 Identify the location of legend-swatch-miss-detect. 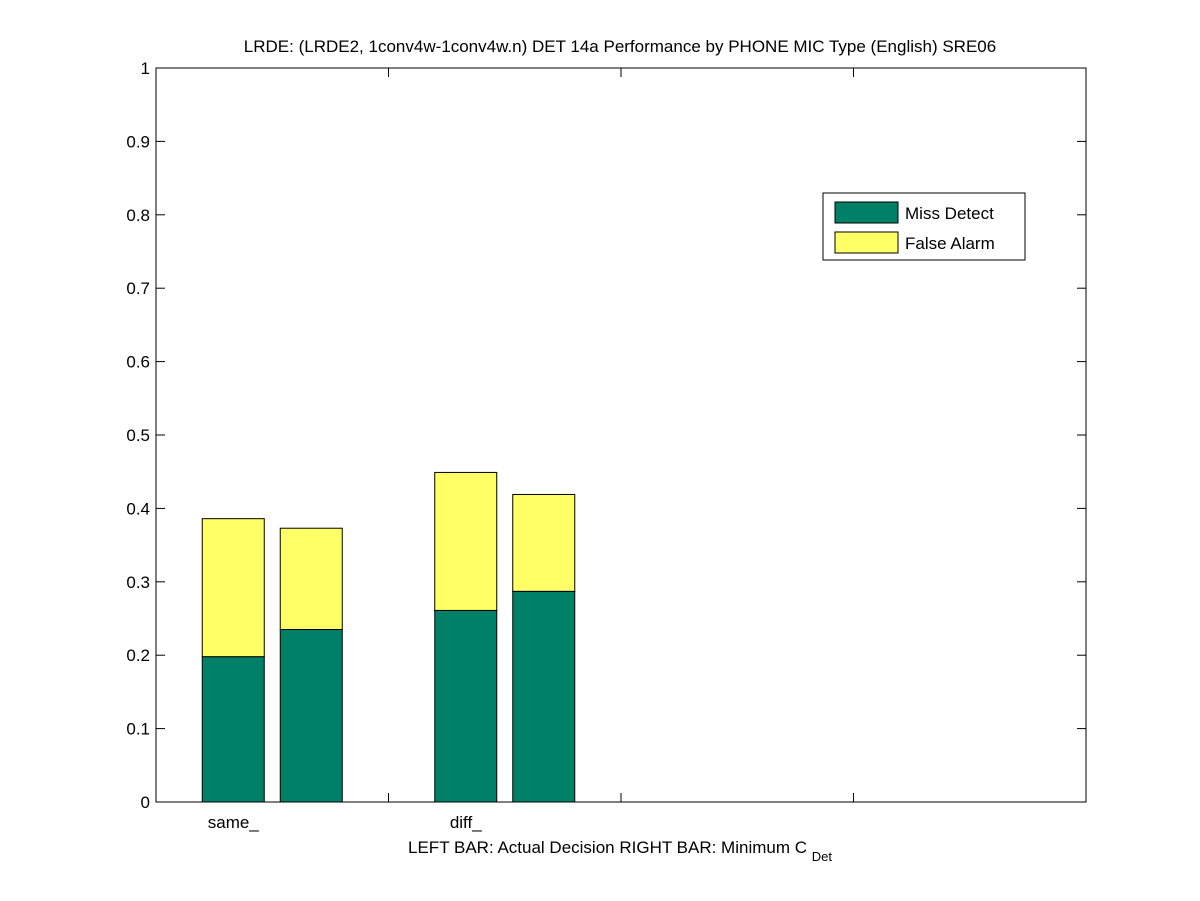
(866, 212).